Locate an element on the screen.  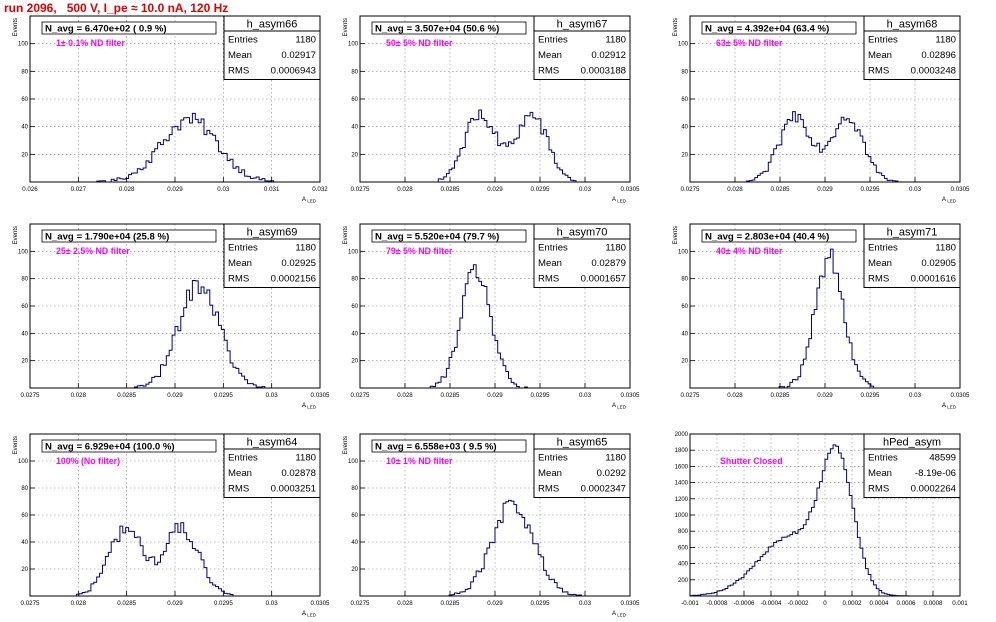
stats-value: 0.0003251 is located at coordinates (293, 489).